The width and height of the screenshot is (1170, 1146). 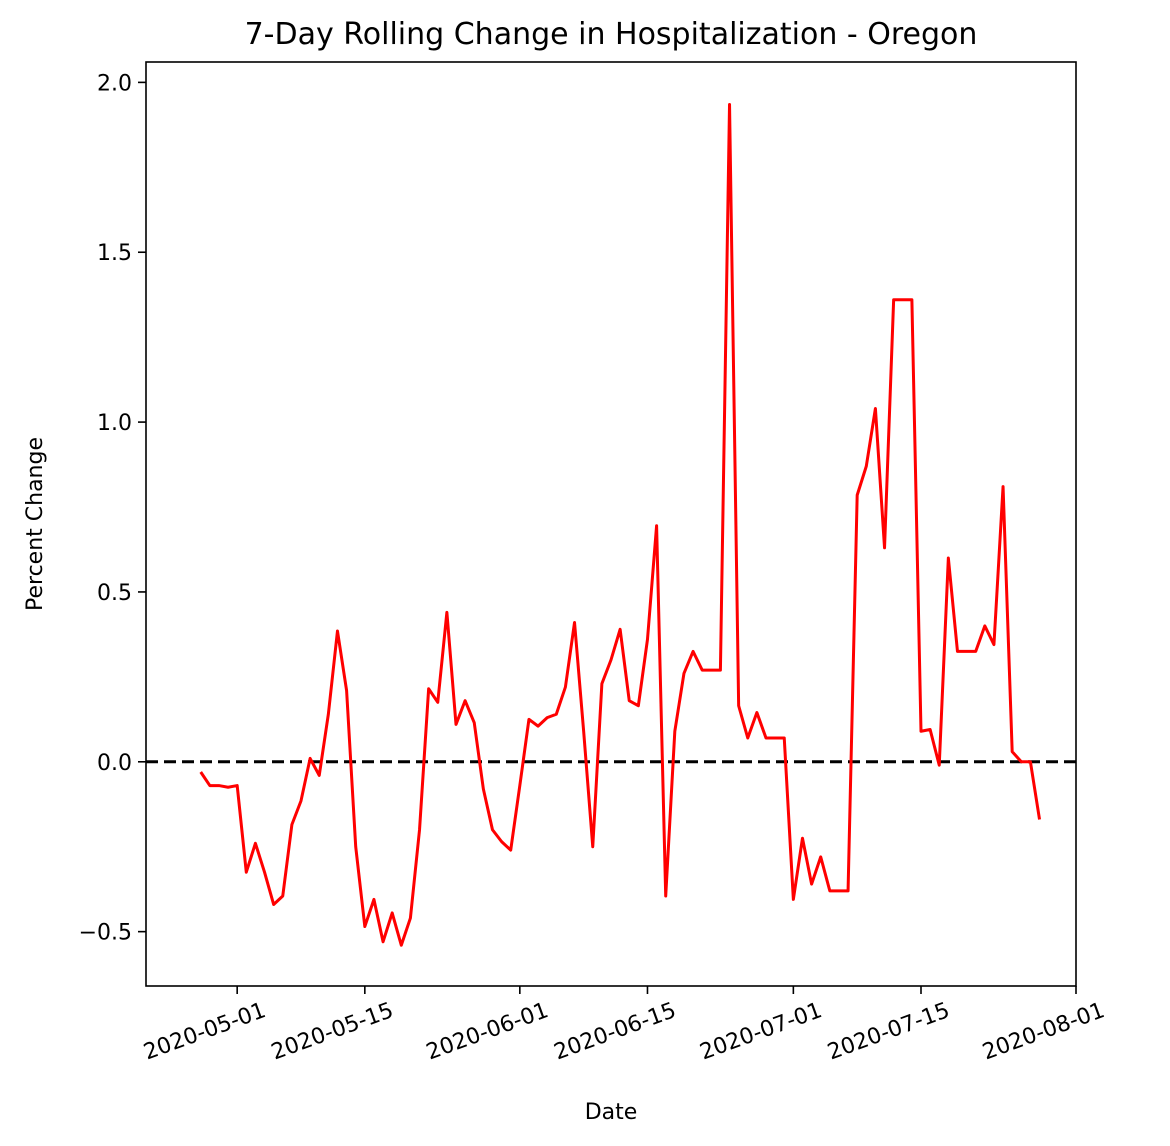 I want to click on x-tick-label: 2020-05-01, so click(x=205, y=1031).